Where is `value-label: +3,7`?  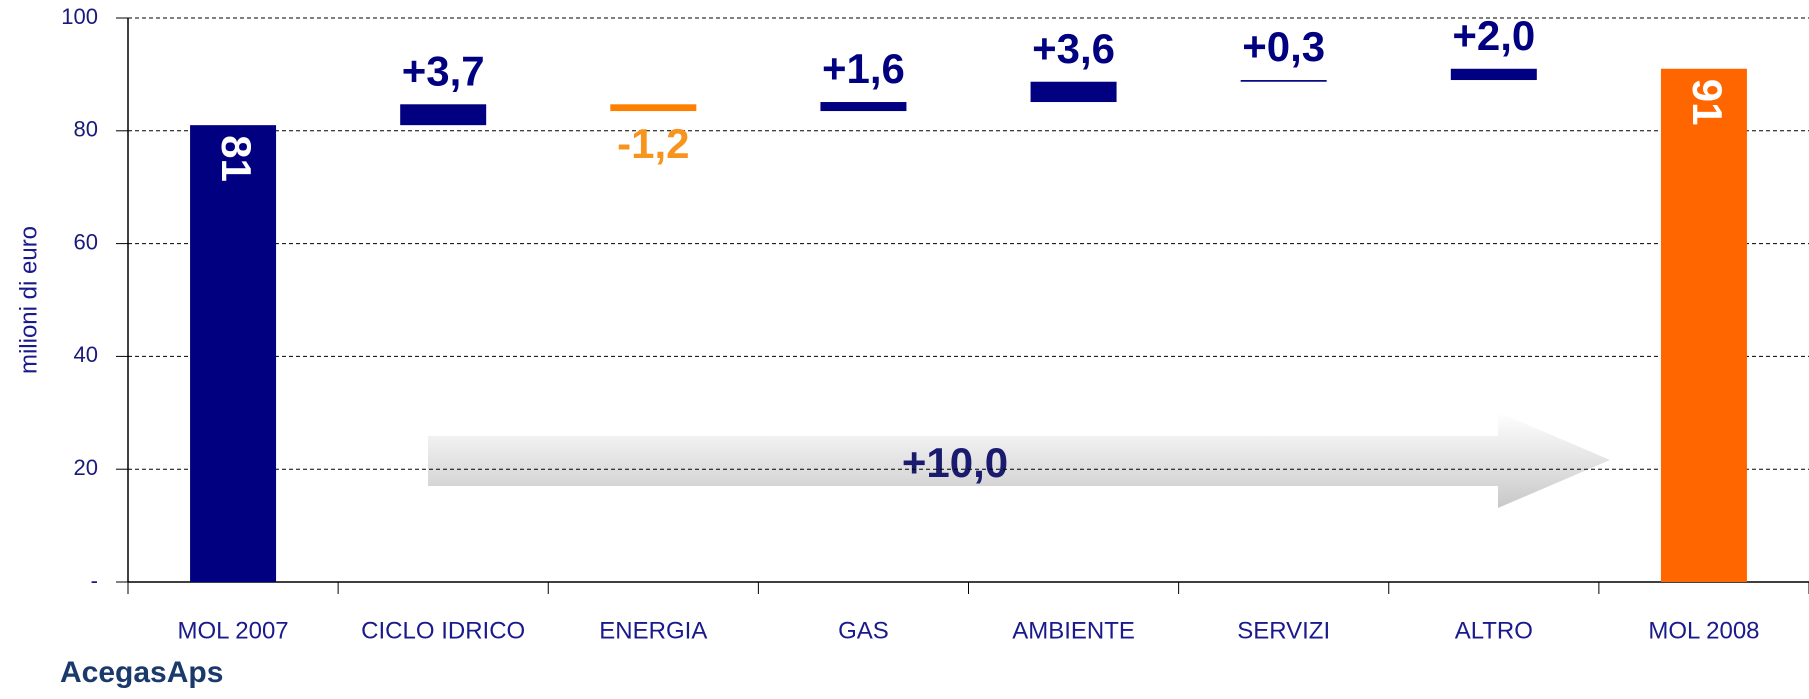 value-label: +3,7 is located at coordinates (443, 70).